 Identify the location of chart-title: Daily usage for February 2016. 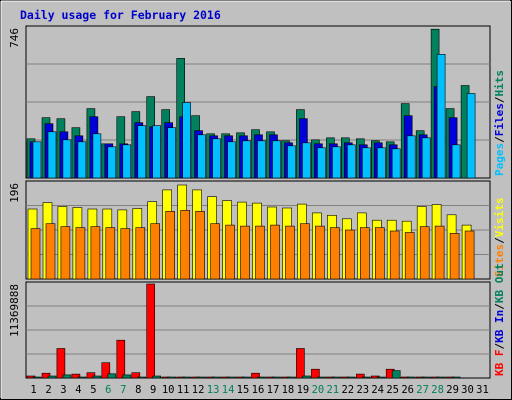
(120, 15).